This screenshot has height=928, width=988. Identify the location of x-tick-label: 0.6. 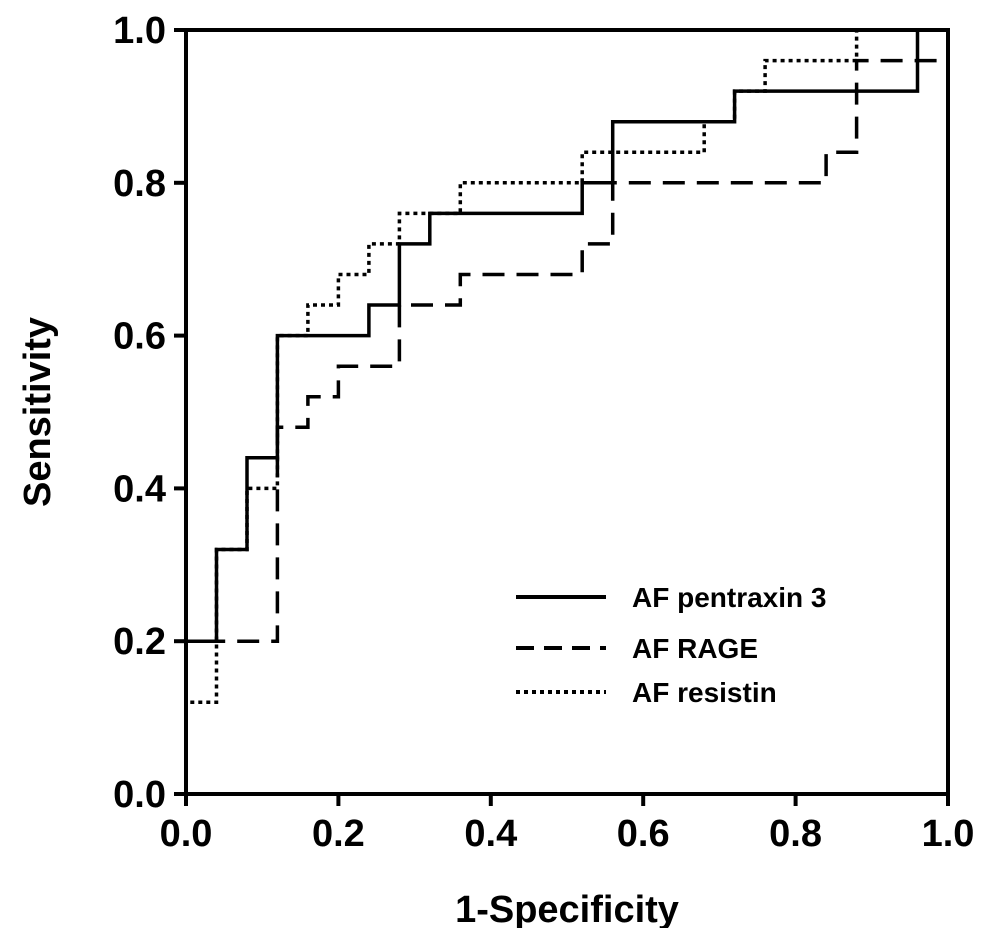
(643, 834).